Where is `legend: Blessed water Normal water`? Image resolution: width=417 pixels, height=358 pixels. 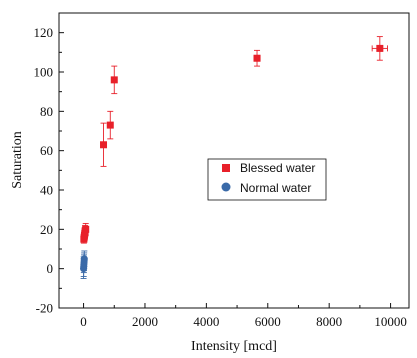
legend: Blessed water Normal water is located at coordinates (267, 179).